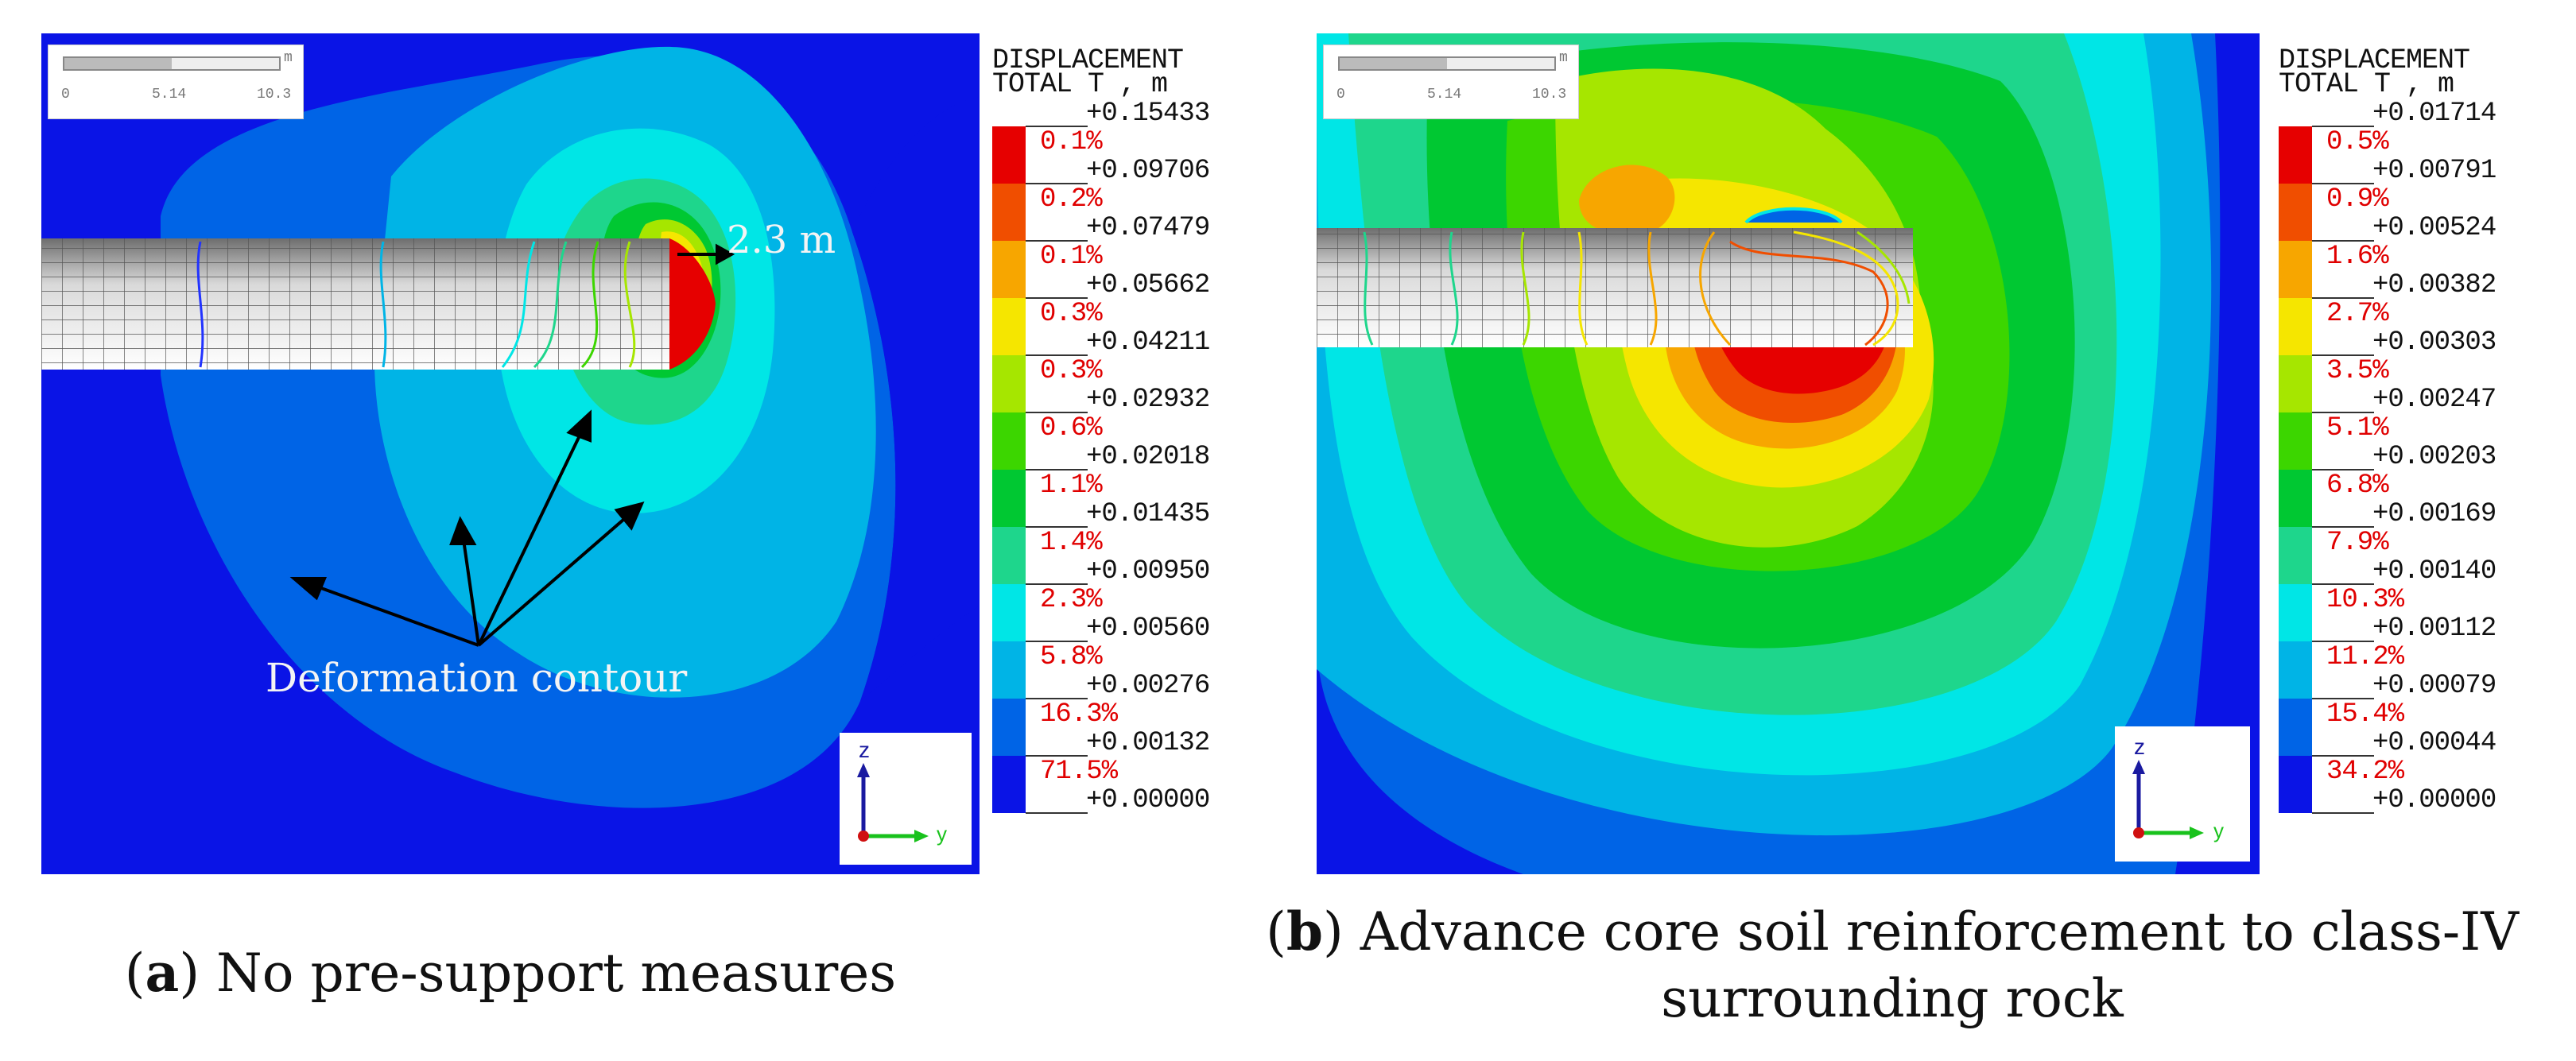  Describe the element at coordinates (1148, 800) in the screenshot. I see `legend-value: +0.00000` at that location.